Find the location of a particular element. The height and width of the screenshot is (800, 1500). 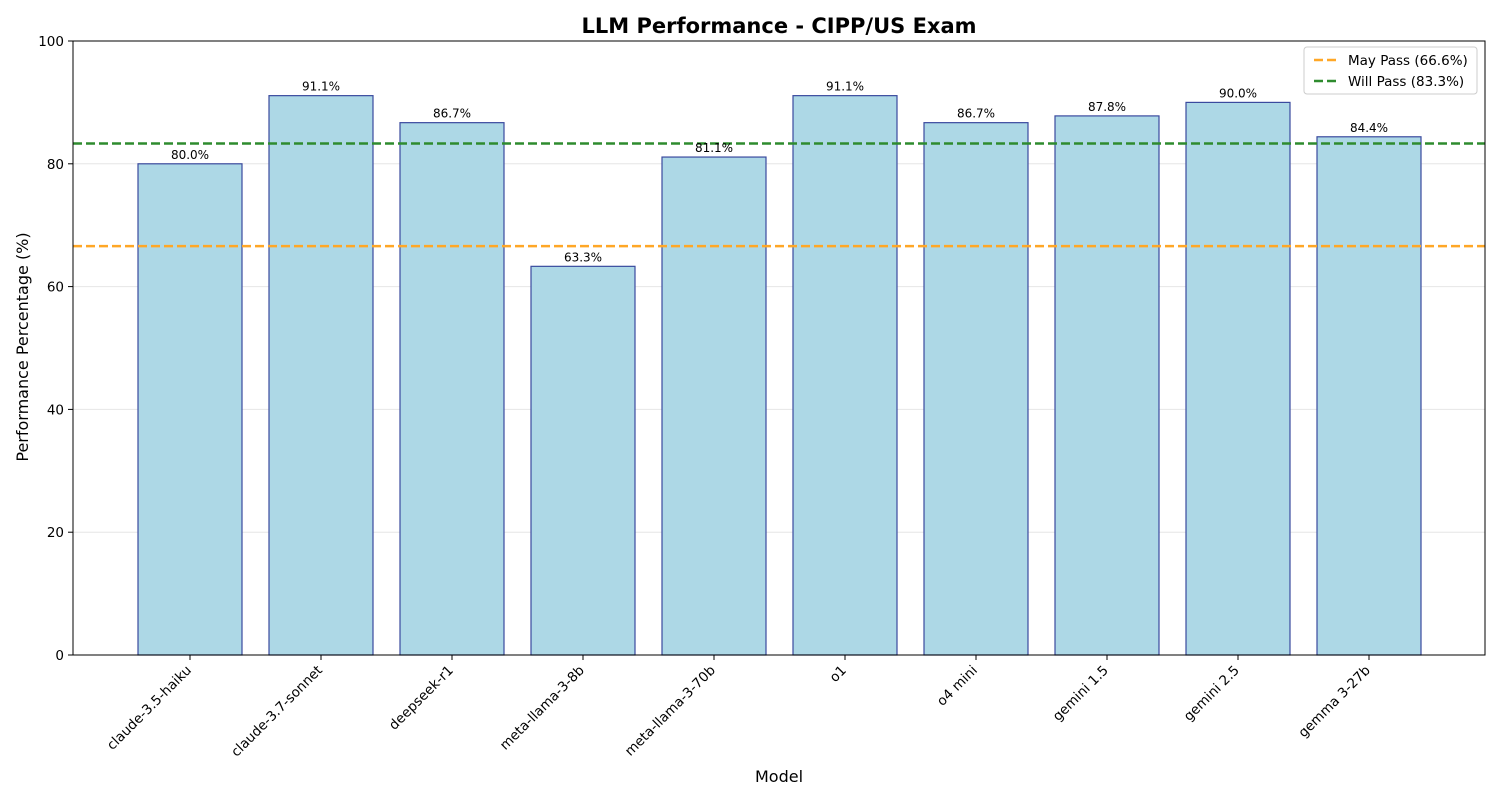

y-tick-label: 60 is located at coordinates (55, 288).